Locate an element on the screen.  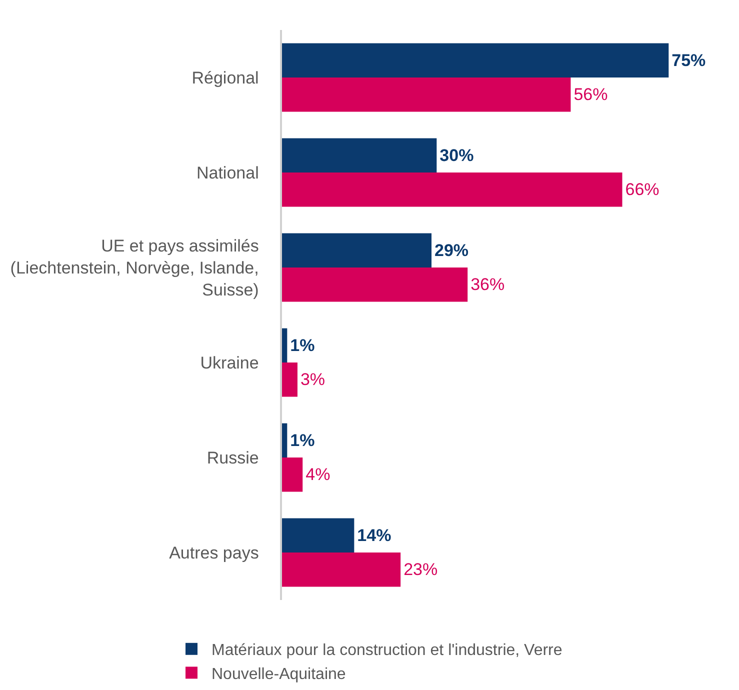
data-label: 29% is located at coordinates (451, 250).